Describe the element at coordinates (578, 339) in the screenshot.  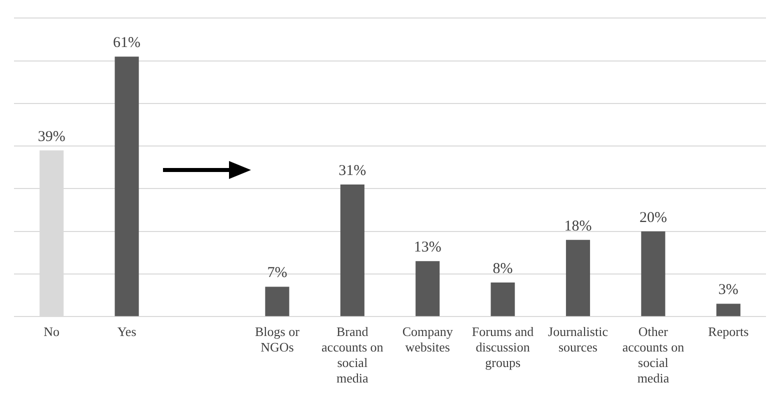
I see `x-tick-label: Journalistic sources` at that location.